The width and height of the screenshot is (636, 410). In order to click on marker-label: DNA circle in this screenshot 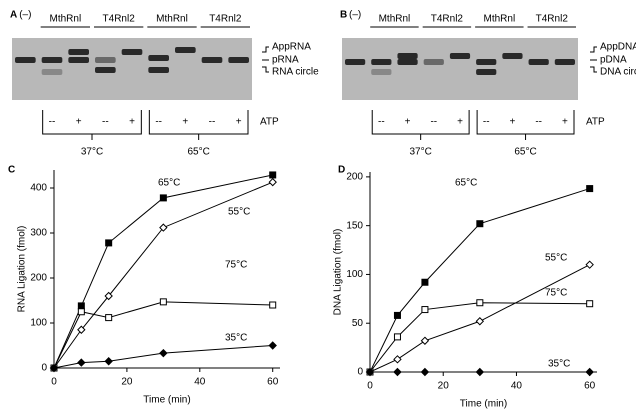, I will do `click(618, 72)`.